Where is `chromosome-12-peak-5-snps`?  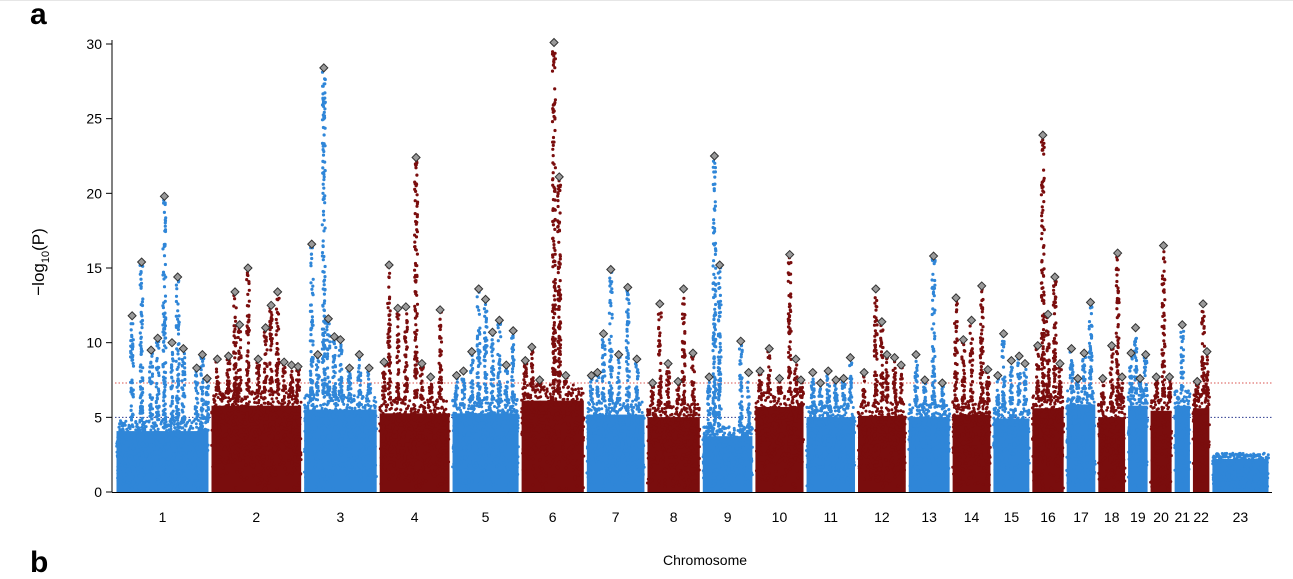 chromosome-12-peak-5-snps is located at coordinates (894, 380).